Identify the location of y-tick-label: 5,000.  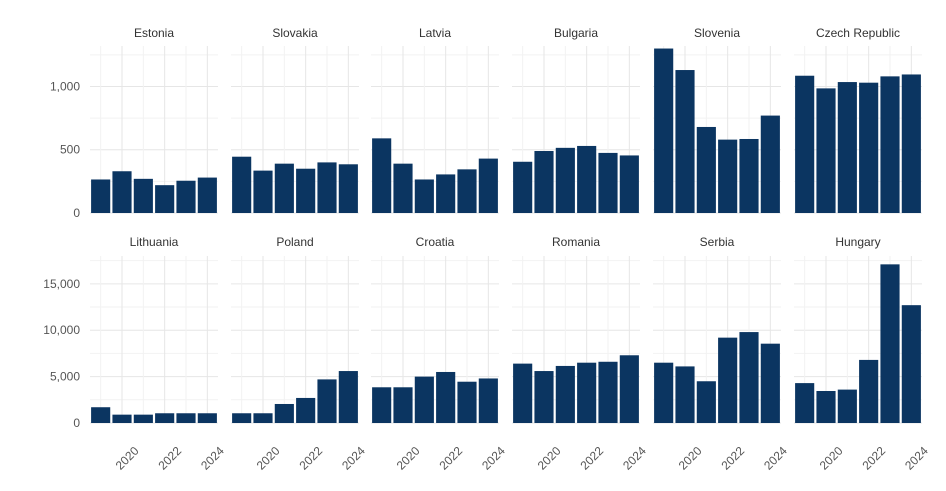
(65, 377).